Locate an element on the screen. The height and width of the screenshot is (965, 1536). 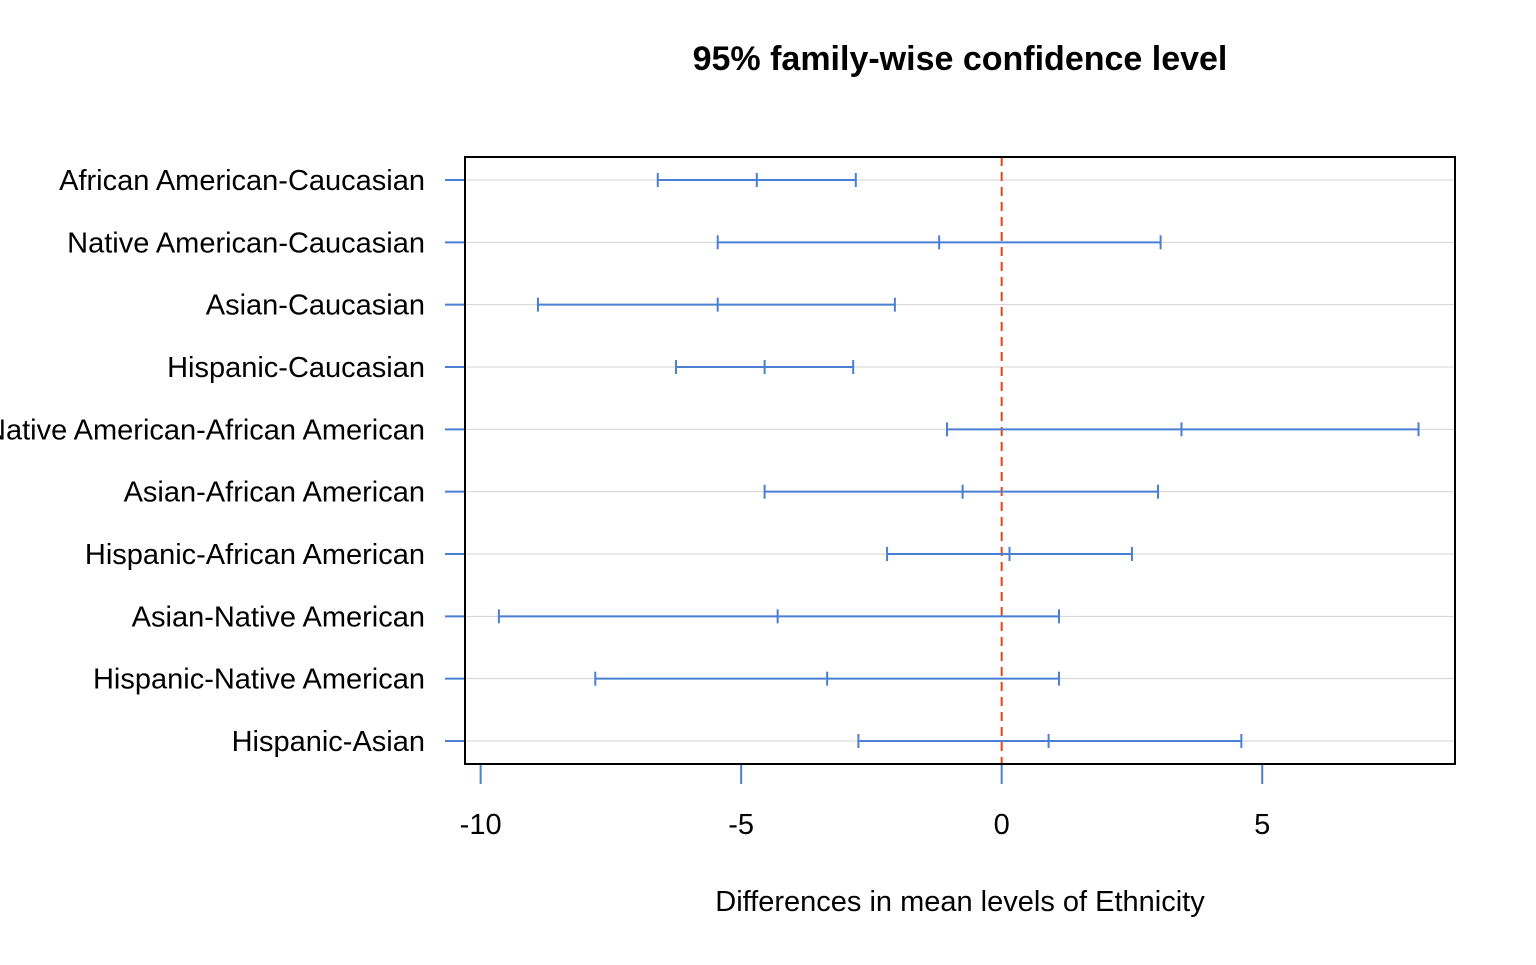
x-tick-label: 5 is located at coordinates (1262, 825).